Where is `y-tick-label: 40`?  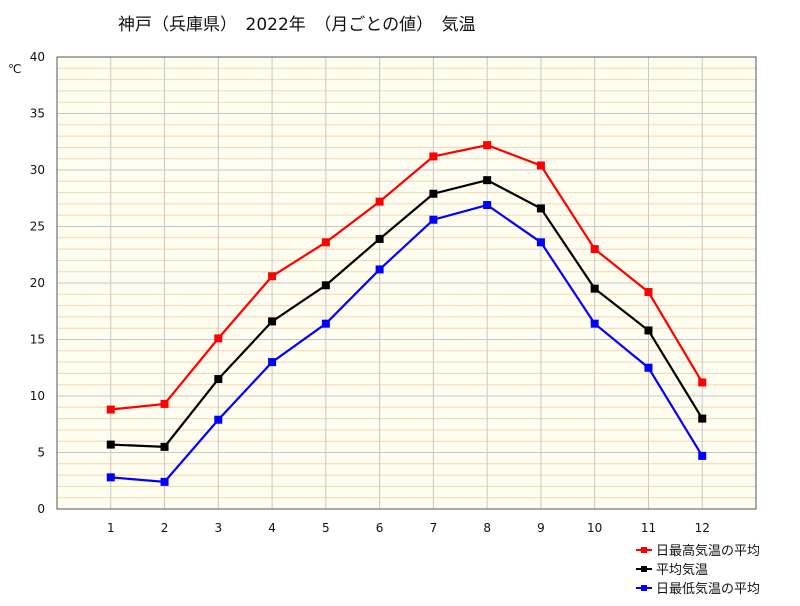
y-tick-label: 40 is located at coordinates (37, 57).